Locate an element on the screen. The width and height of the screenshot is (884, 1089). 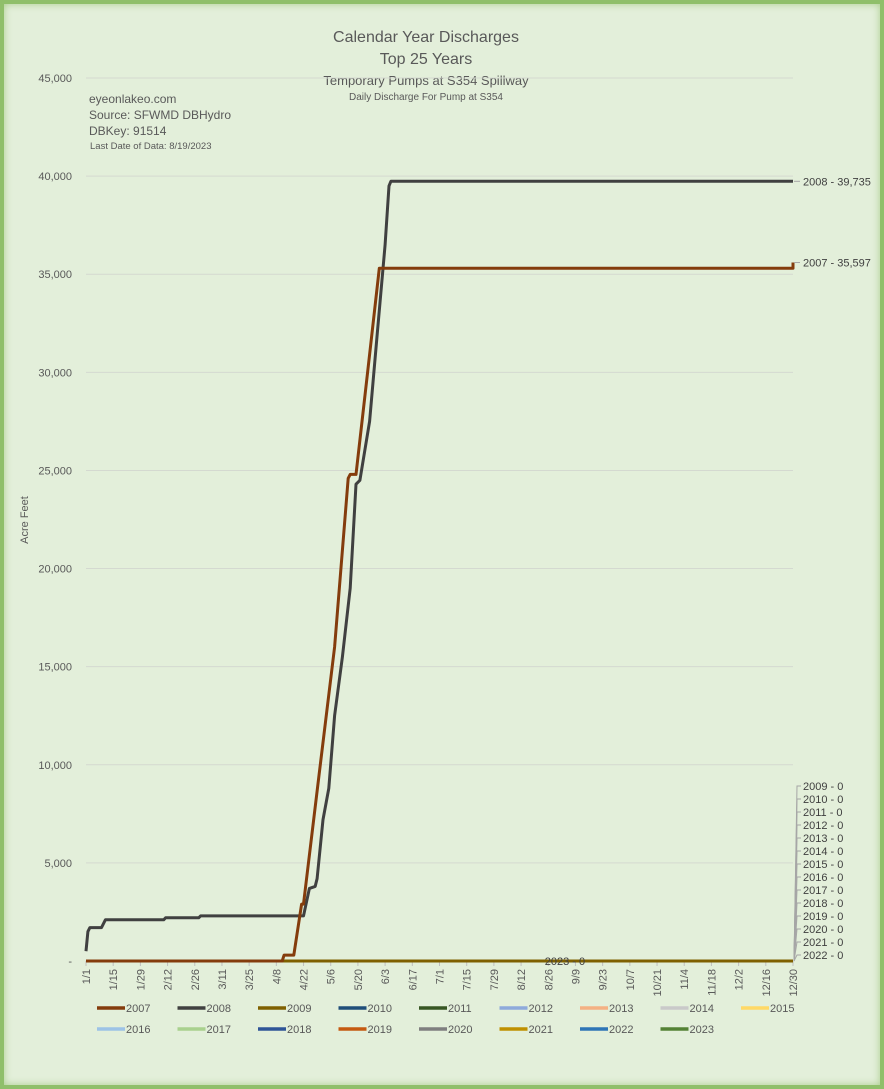
end-label-2019: 2019 - 0 is located at coordinates (823, 917).